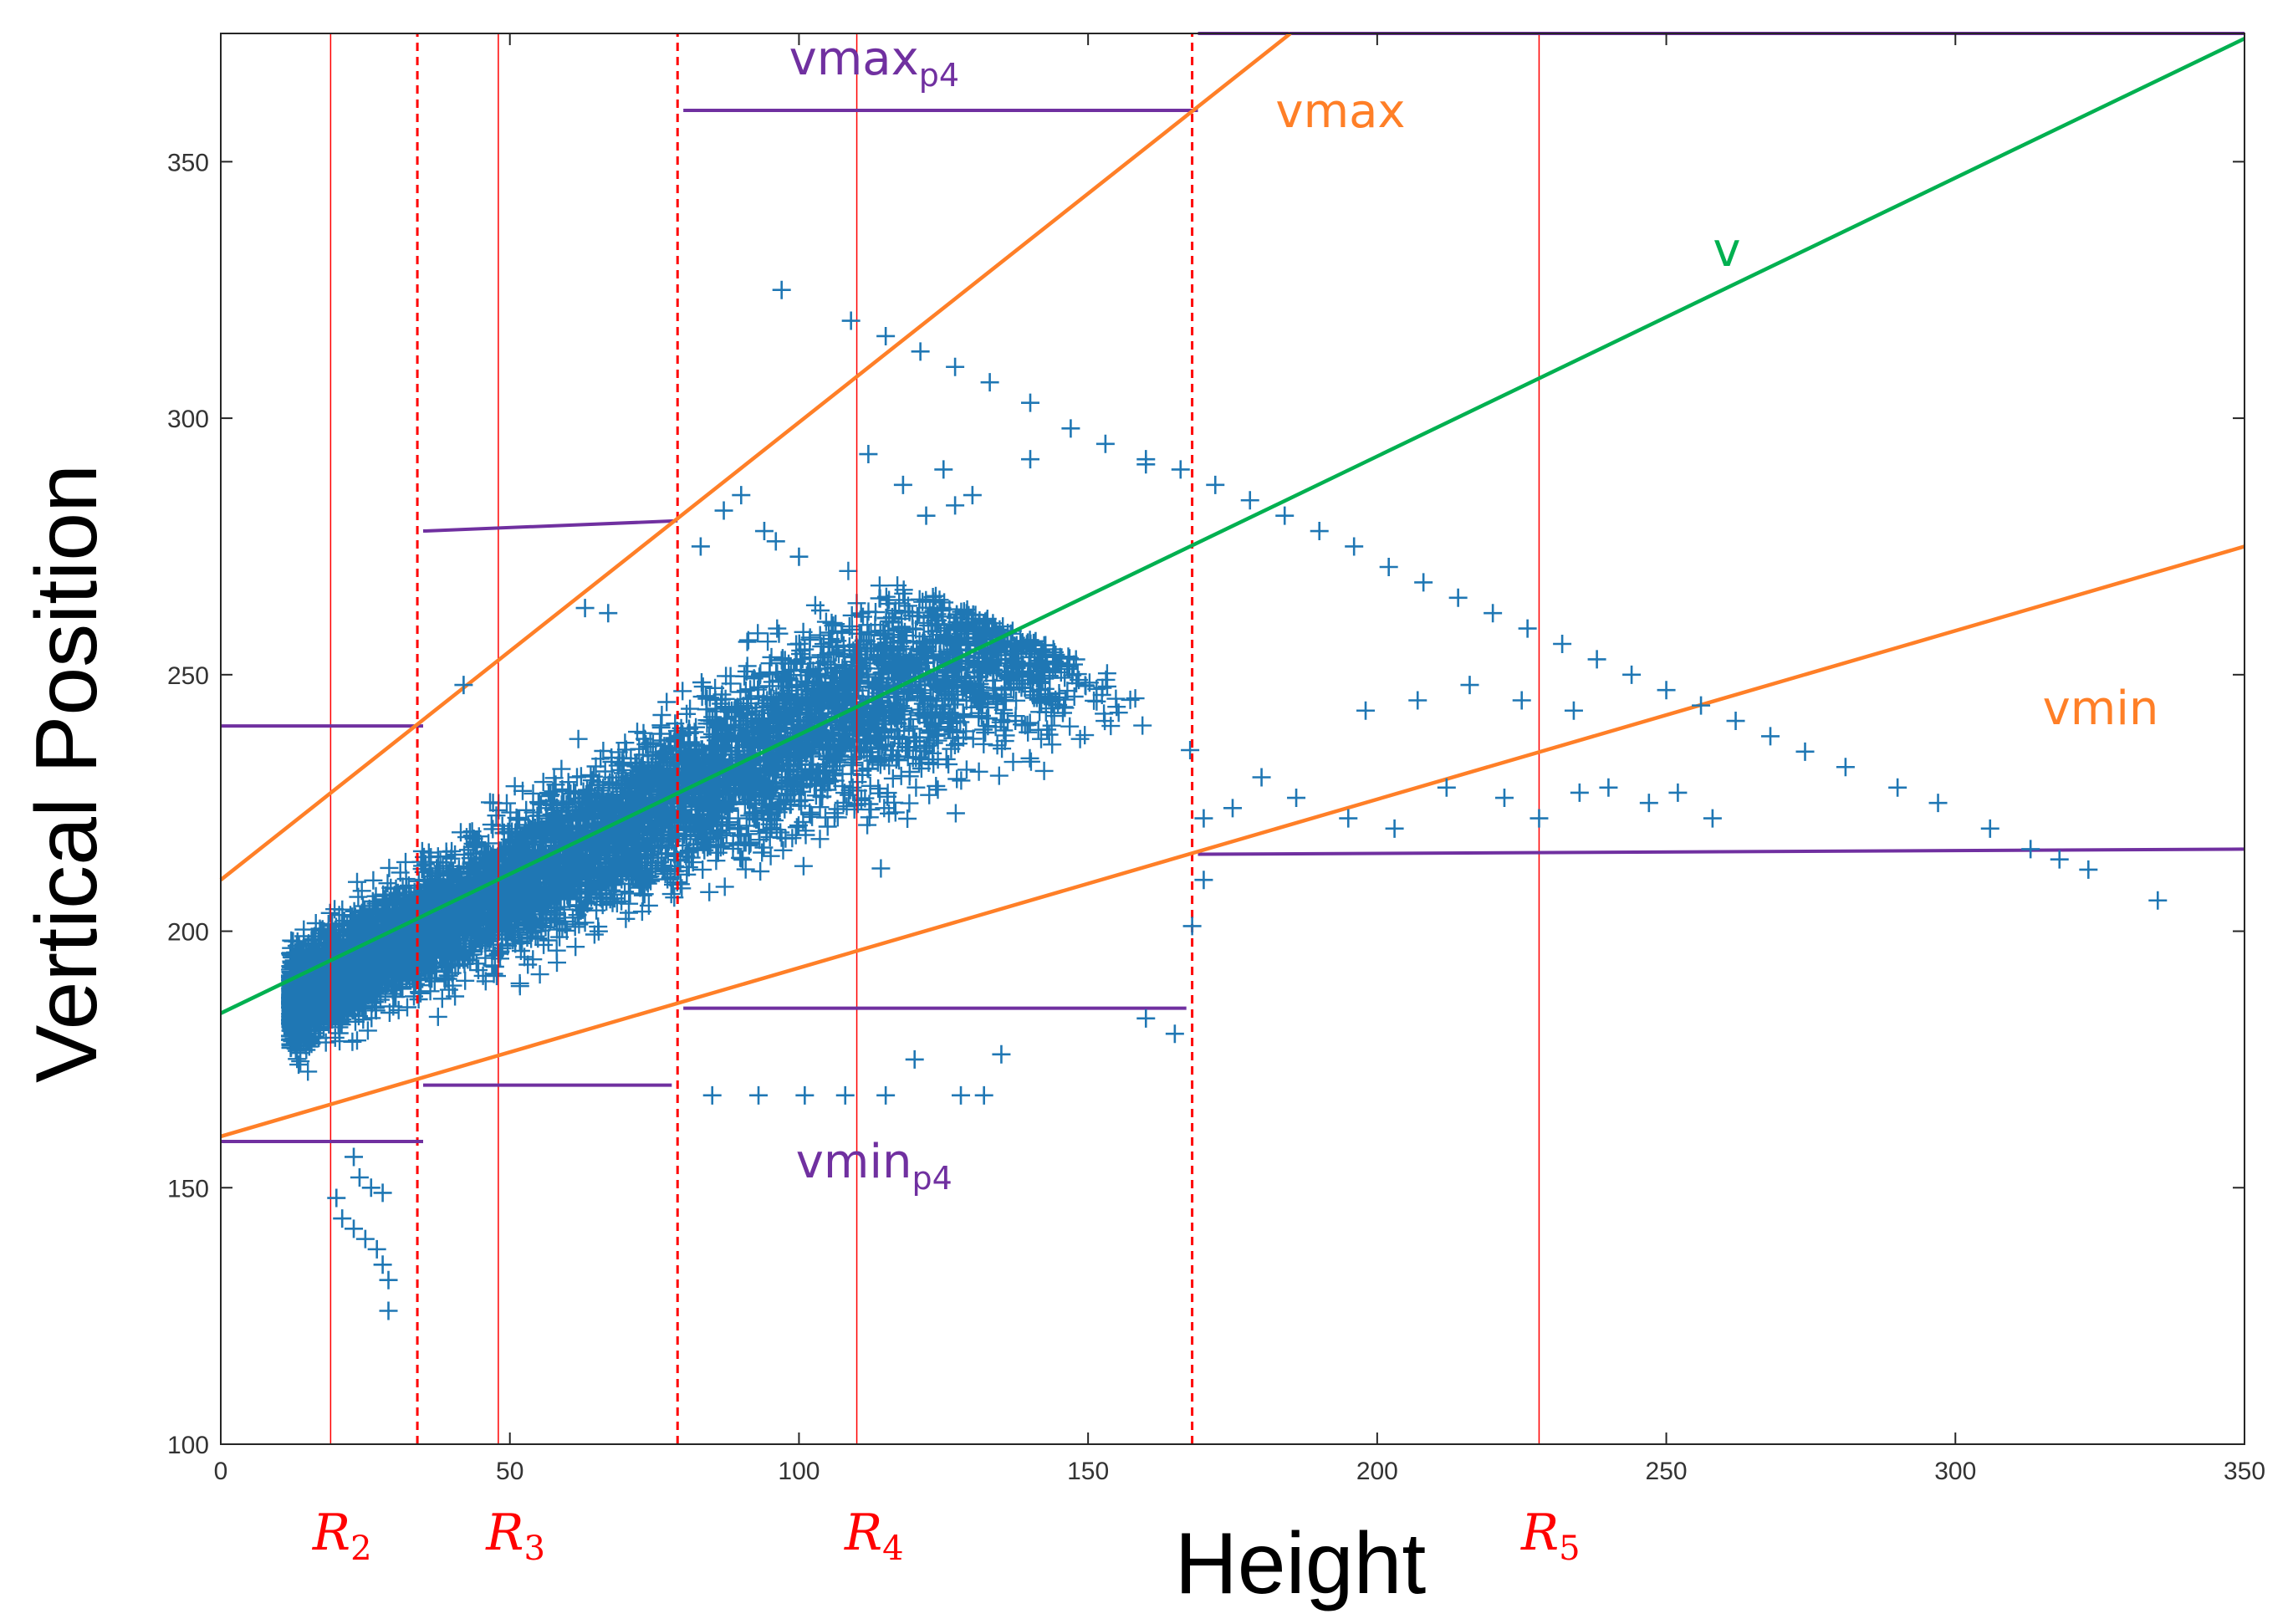 The image size is (2293, 1624). I want to click on x-tick-label-150: 150, so click(1088, 1471).